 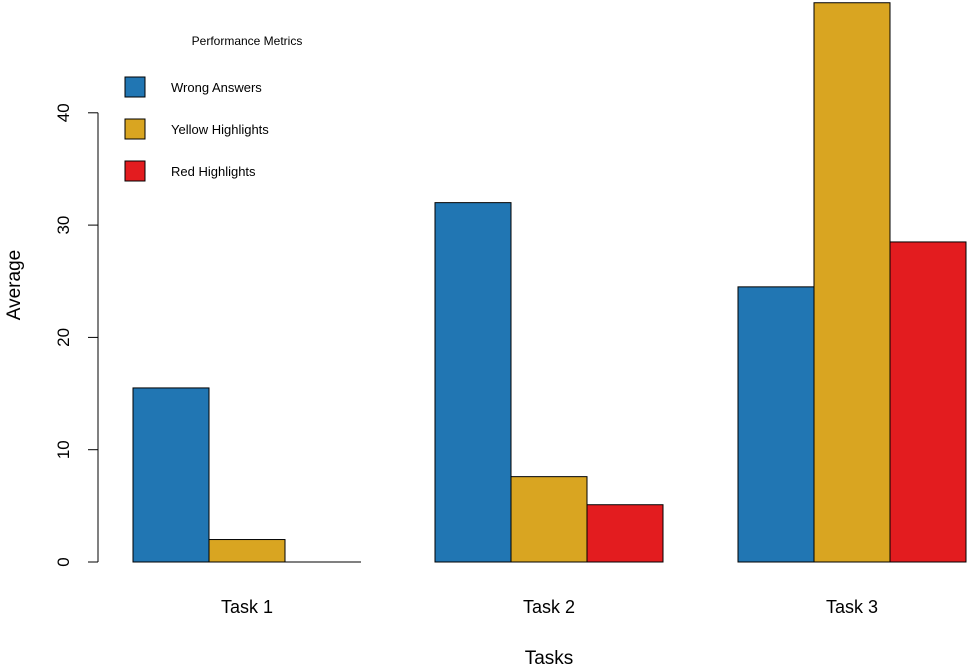 I want to click on legend-swatch-red-highlights, so click(x=135, y=171).